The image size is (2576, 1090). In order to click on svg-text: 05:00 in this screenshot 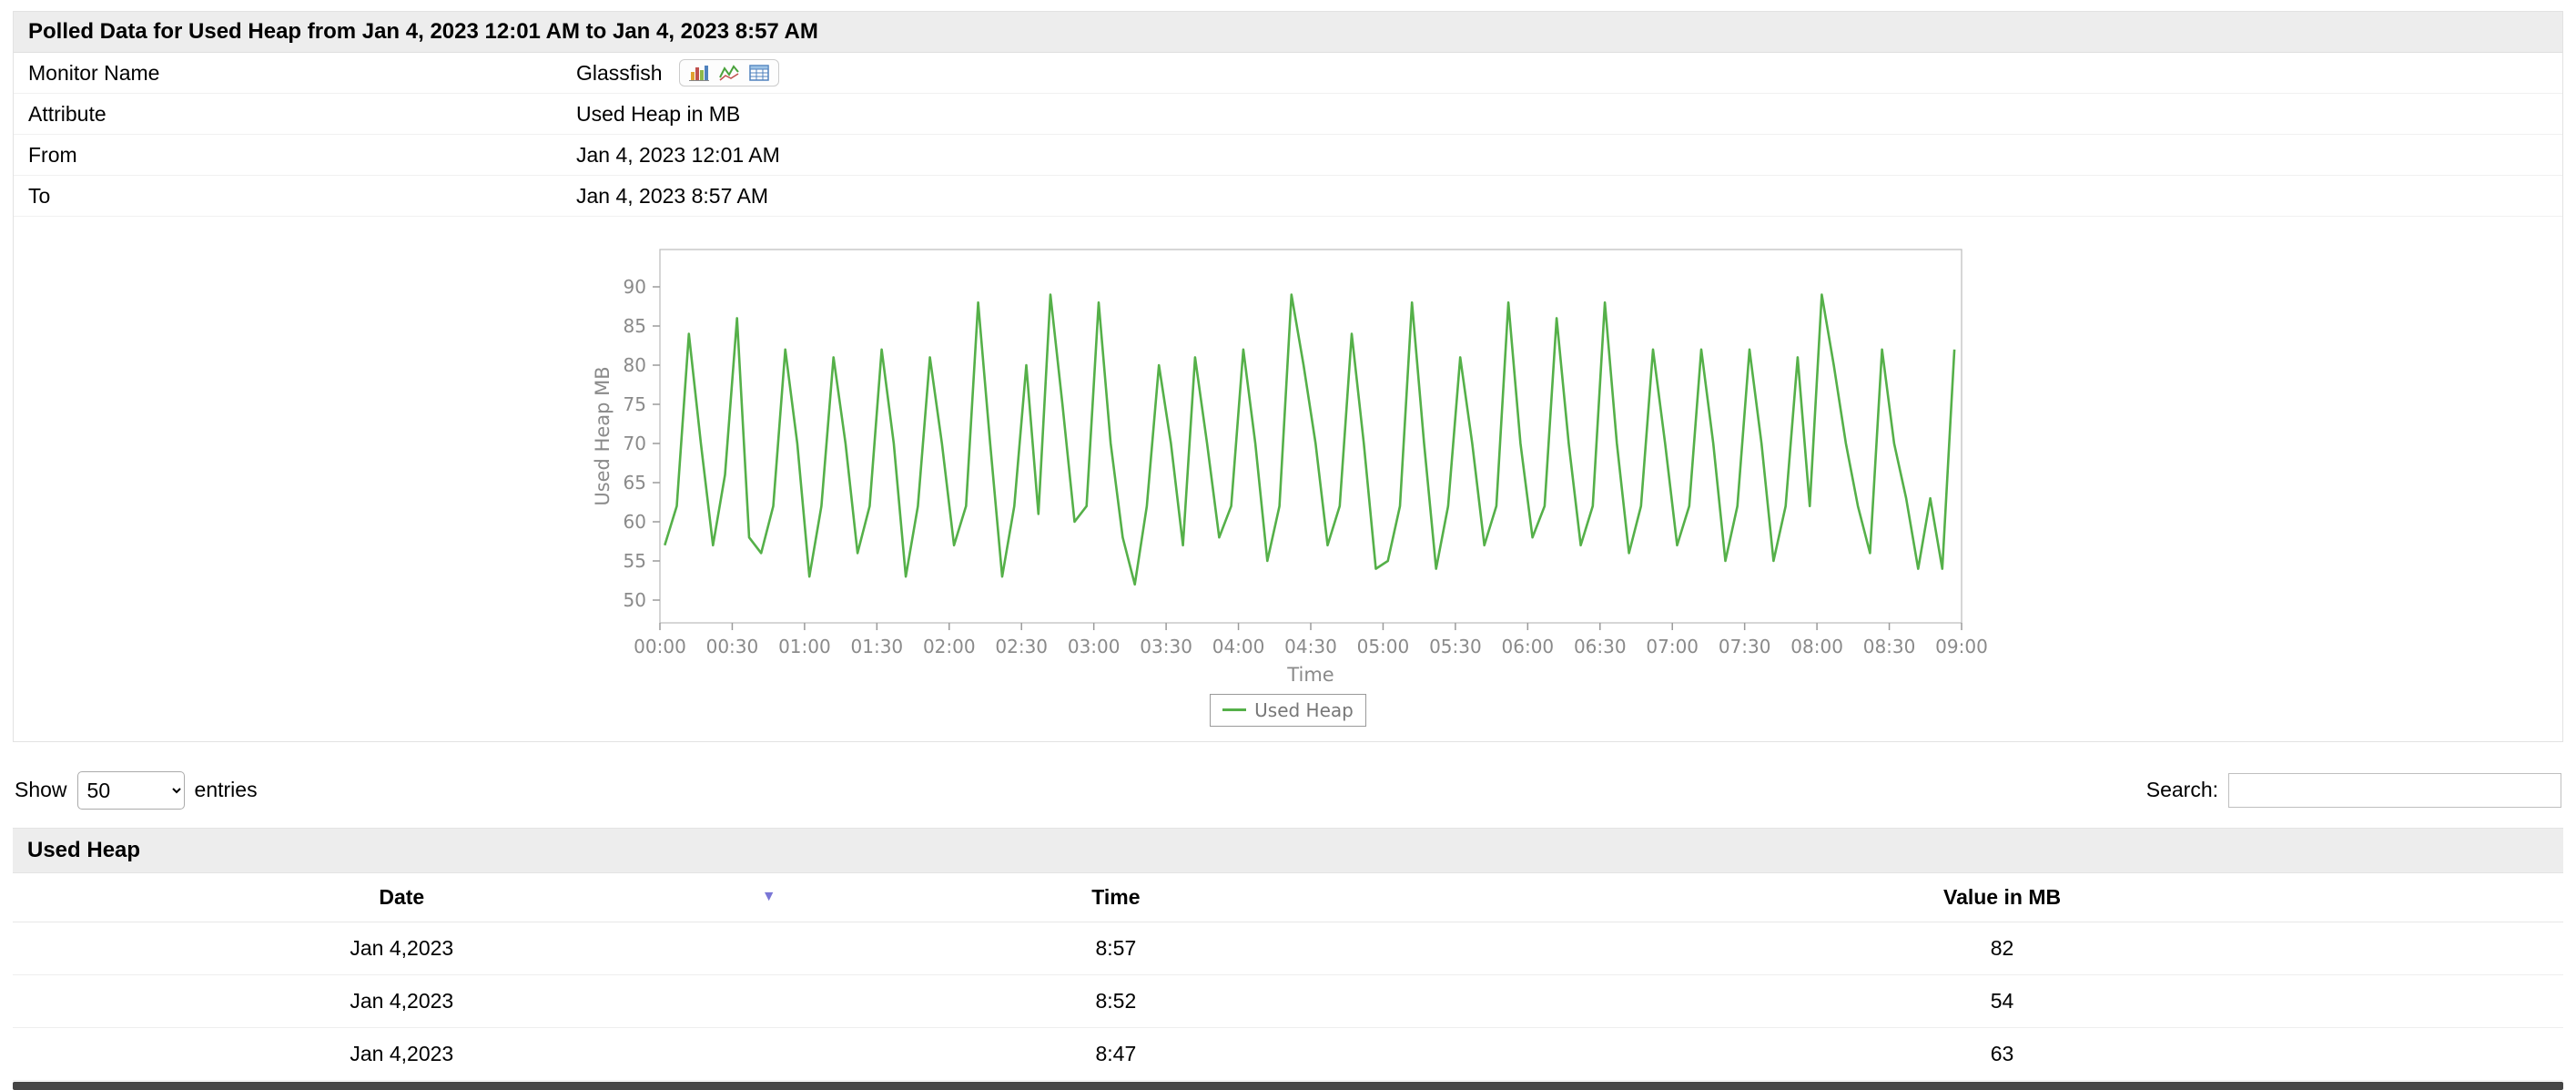, I will do `click(1383, 646)`.